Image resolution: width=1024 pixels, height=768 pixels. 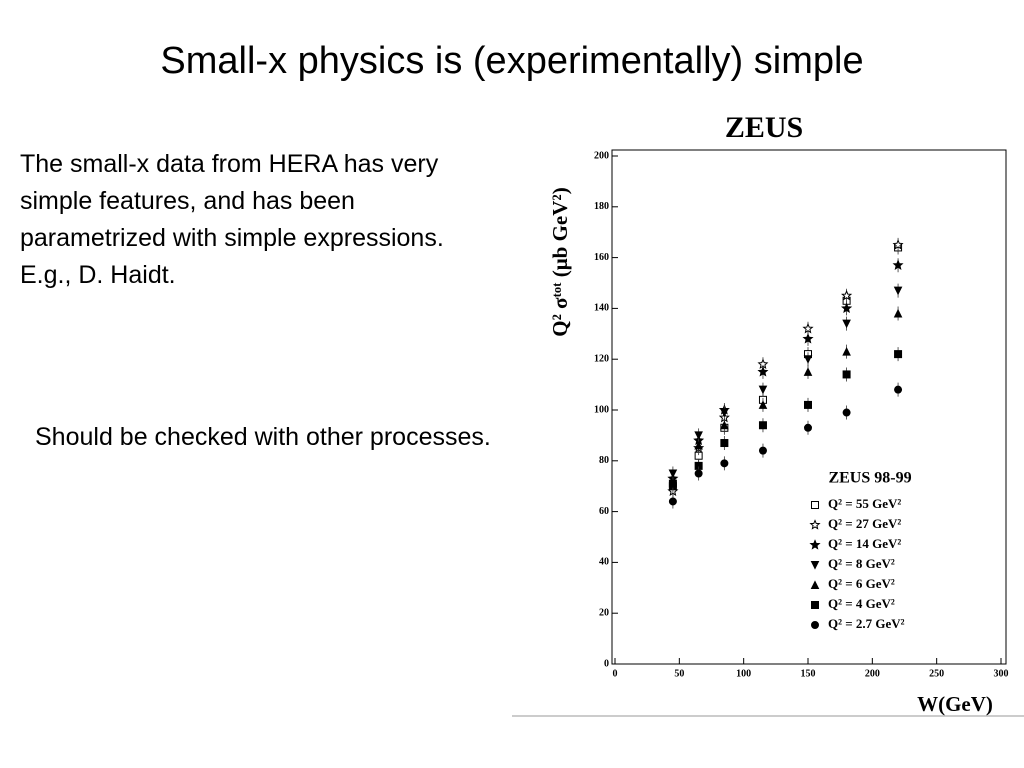 I want to click on x-tick-label: 200, so click(x=872, y=673).